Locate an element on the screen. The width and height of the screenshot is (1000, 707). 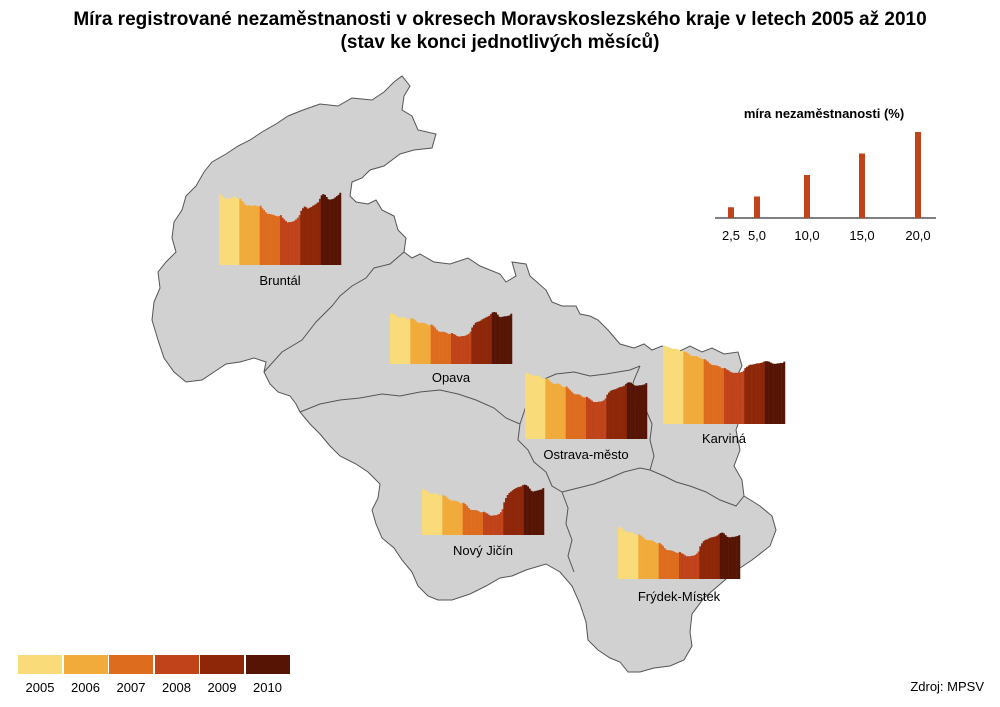
bar-bruntal-2009-m12 is located at coordinates (319, 231).